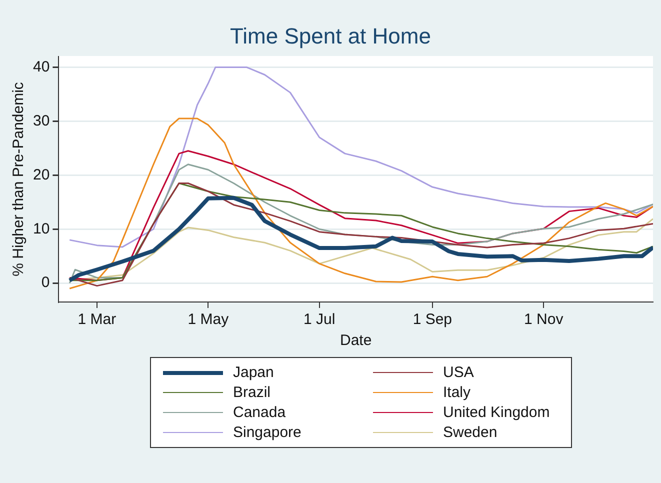 The image size is (661, 483). I want to click on y-tick-label: 20, so click(41, 175).